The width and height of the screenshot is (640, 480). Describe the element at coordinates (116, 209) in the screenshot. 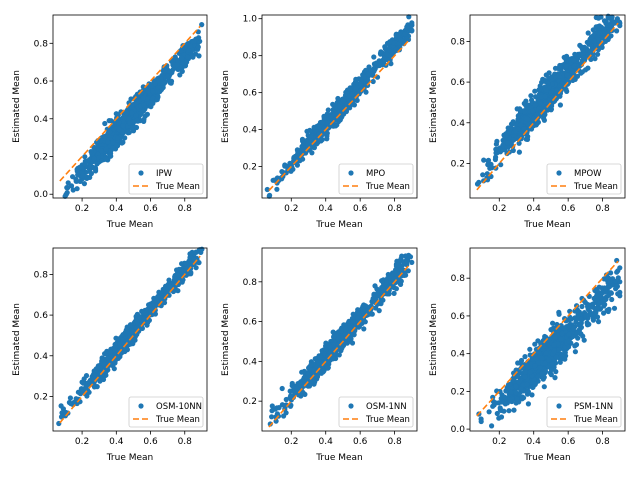

I see `x-tick-label: 0.4` at that location.